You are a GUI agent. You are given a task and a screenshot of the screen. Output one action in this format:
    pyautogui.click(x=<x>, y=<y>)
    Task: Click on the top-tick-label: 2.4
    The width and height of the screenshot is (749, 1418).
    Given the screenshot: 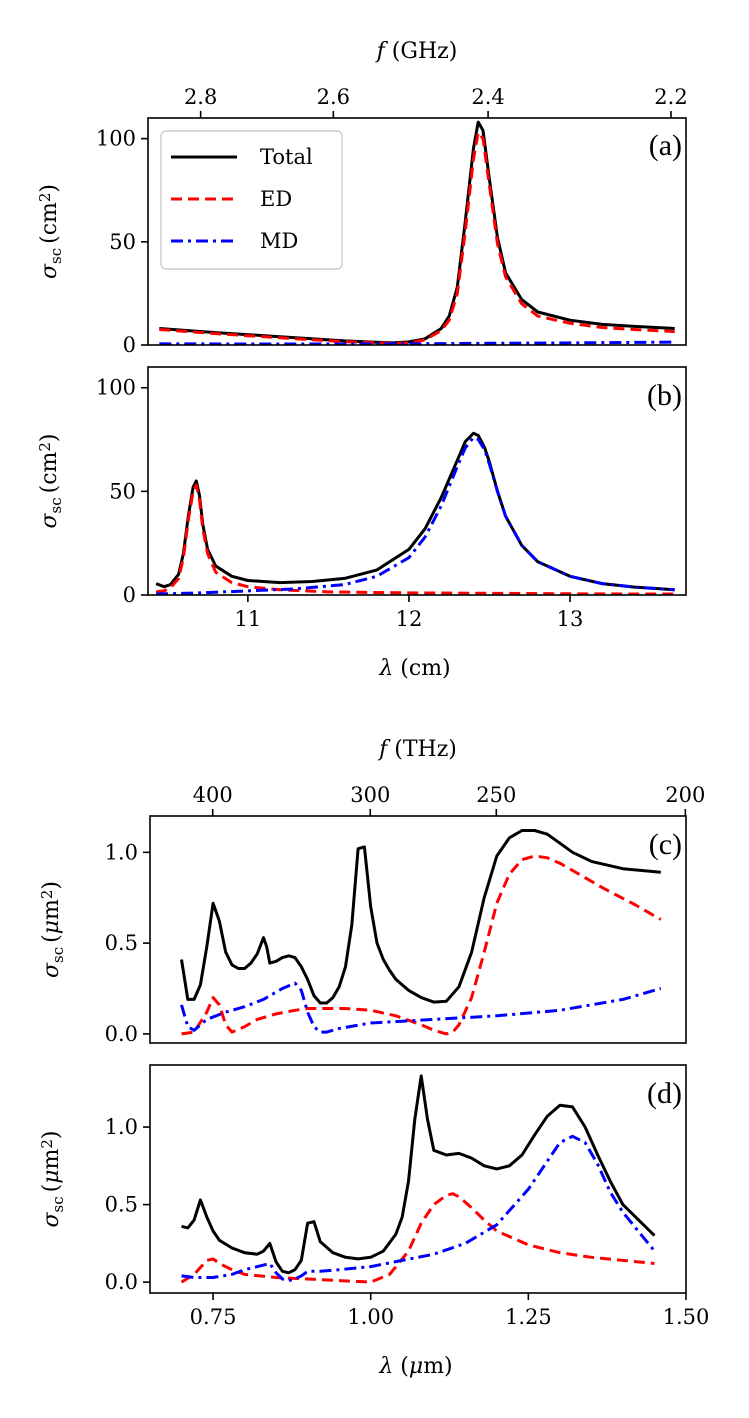 What is the action you would take?
    pyautogui.click(x=487, y=97)
    